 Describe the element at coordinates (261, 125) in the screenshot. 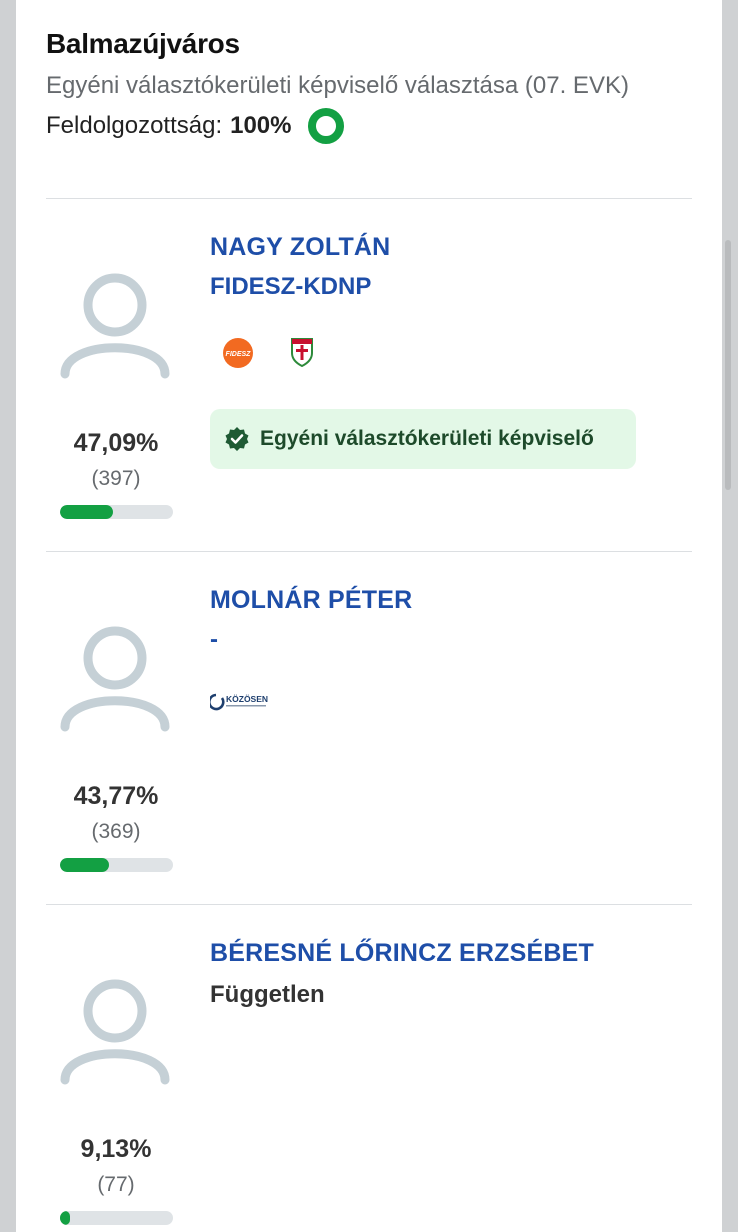

I see `processing-value: 100%` at that location.